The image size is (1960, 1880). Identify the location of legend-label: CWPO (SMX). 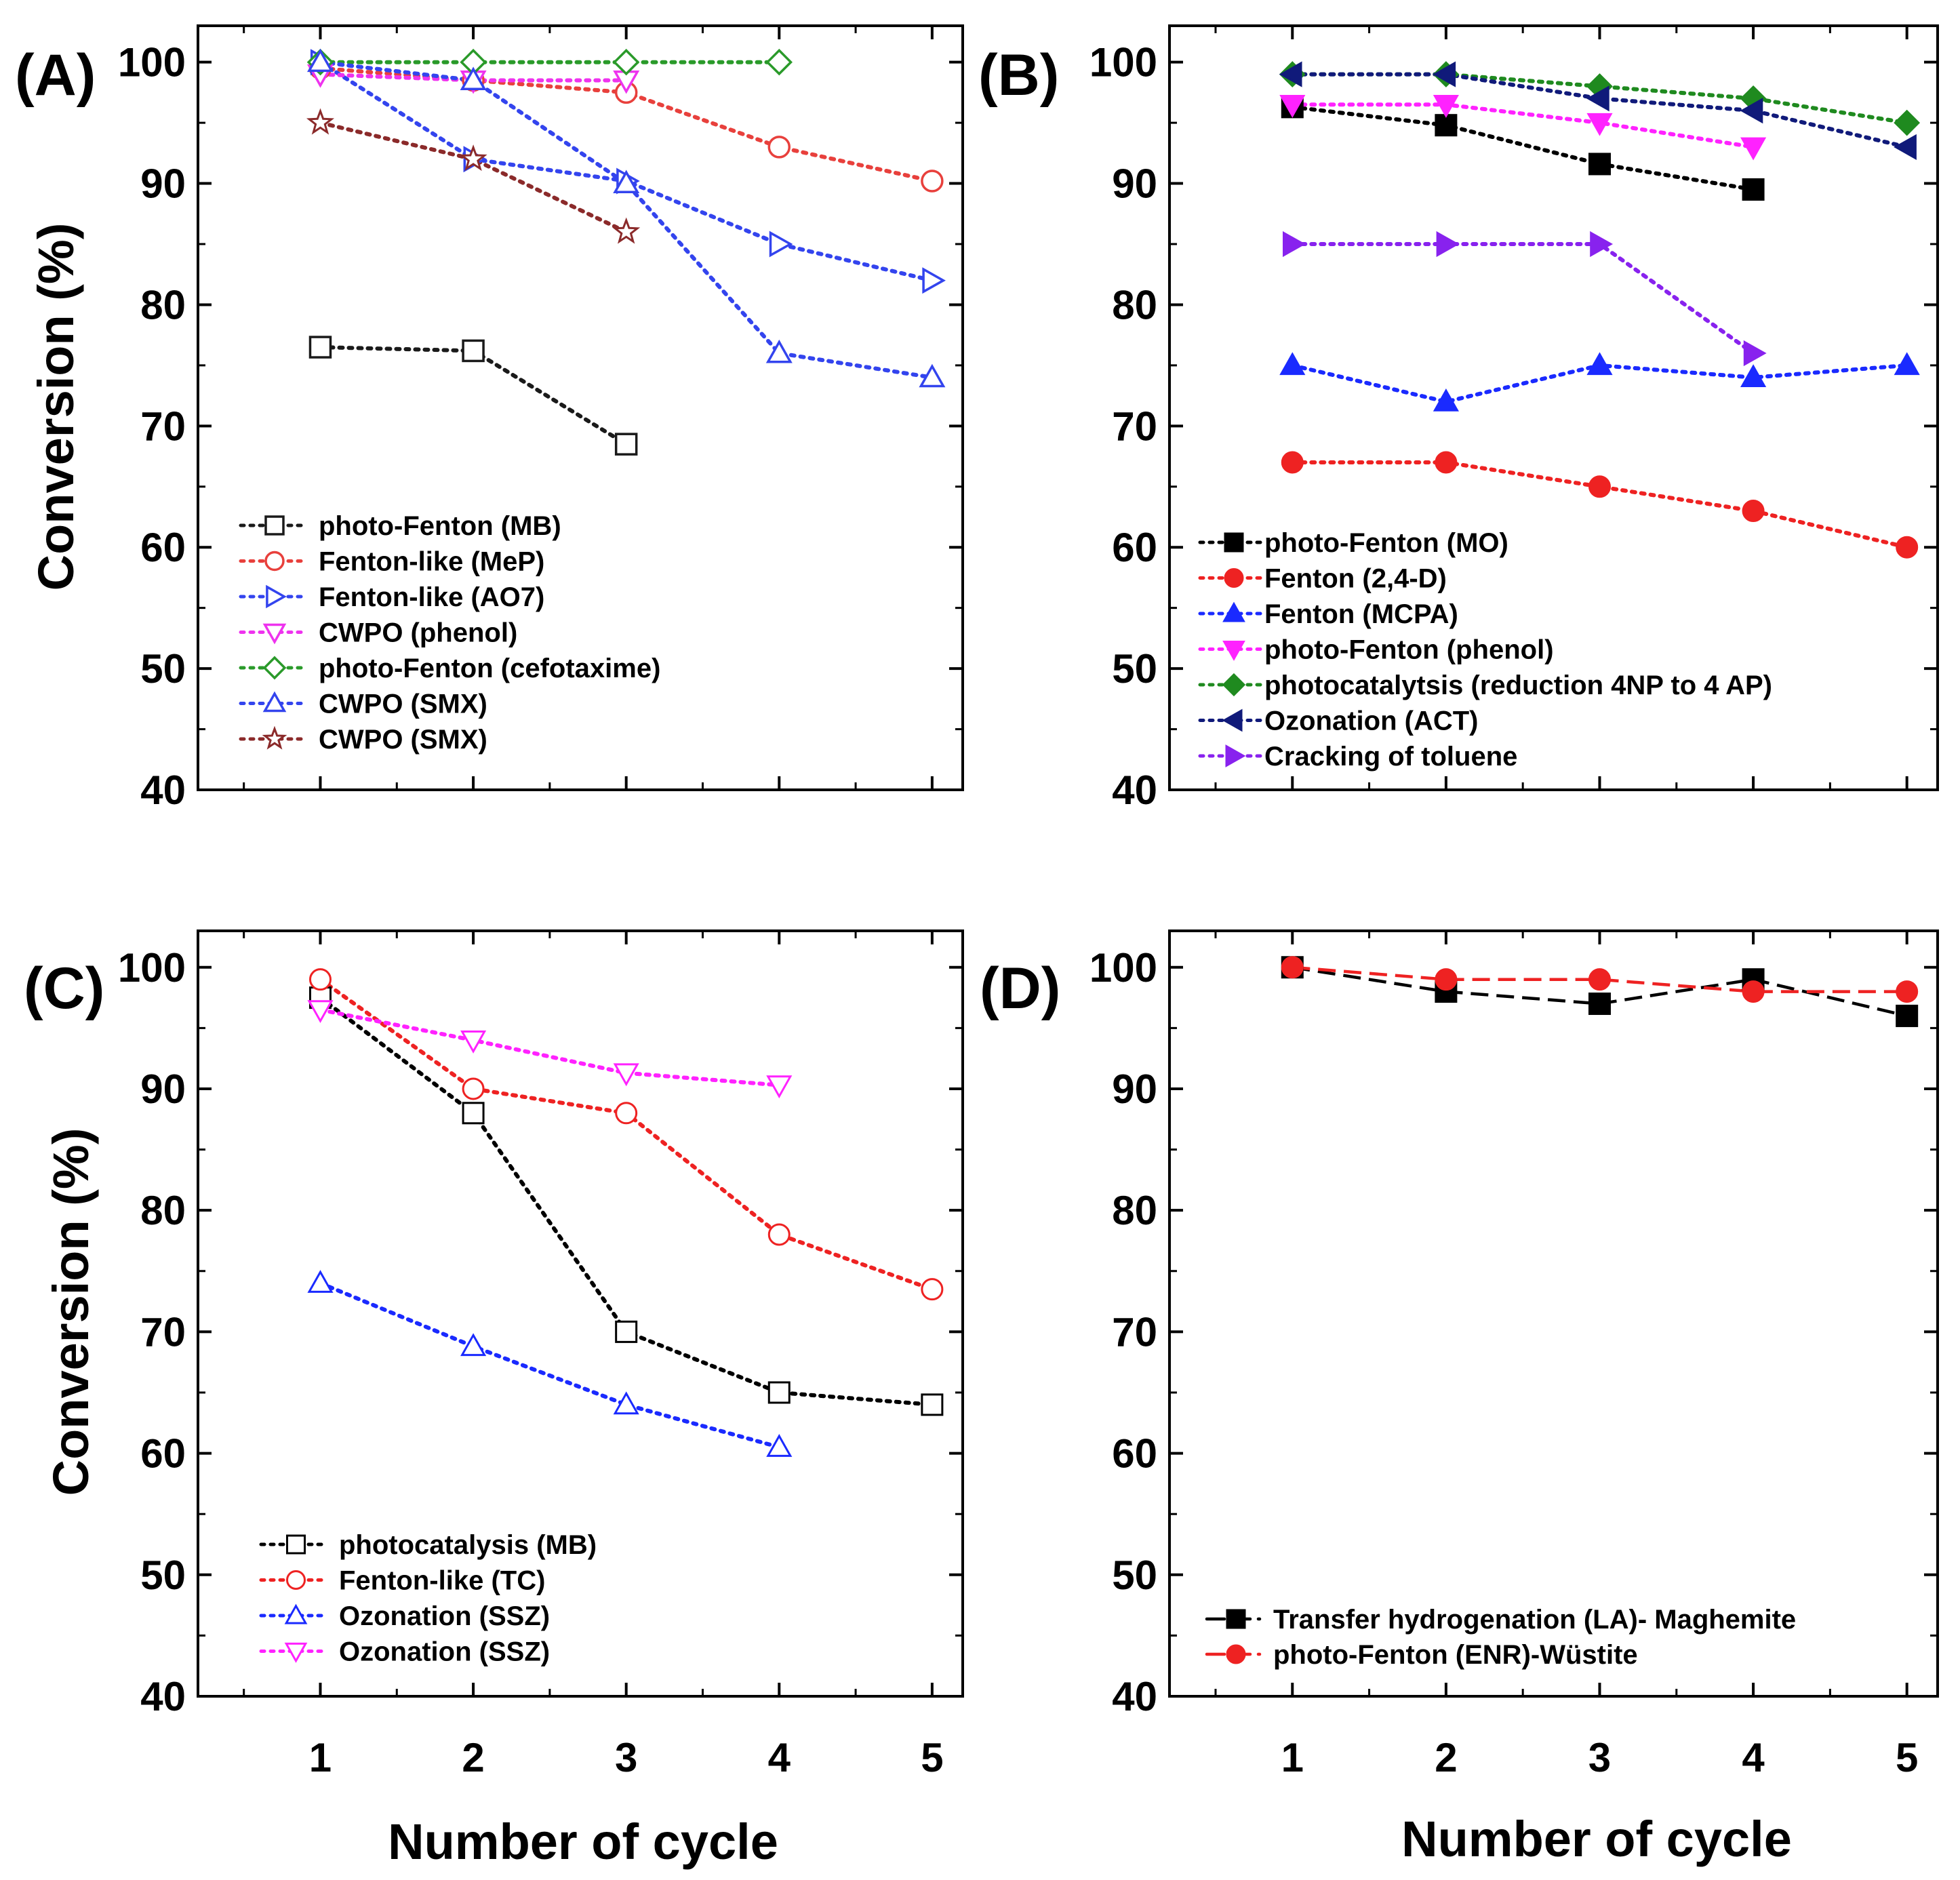
(403, 740).